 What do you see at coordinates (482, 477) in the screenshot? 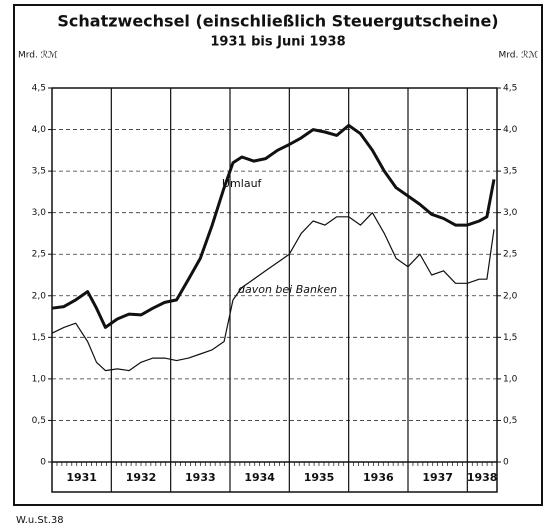
I see `x-tick-label: 1938` at bounding box center [482, 477].